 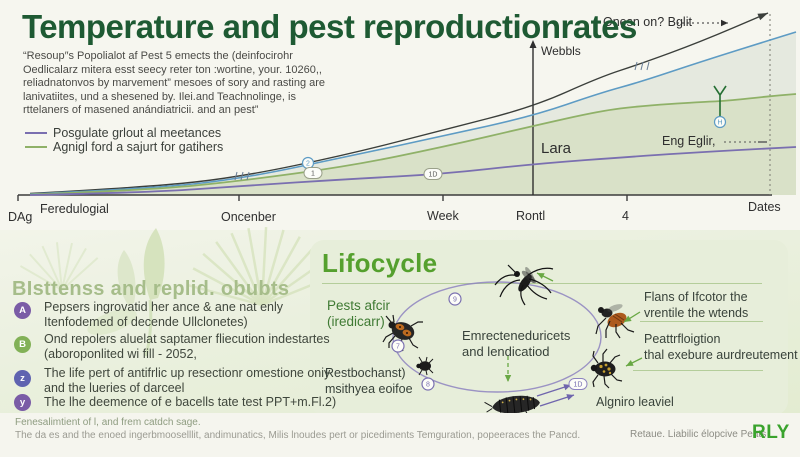 What do you see at coordinates (369, 381) in the screenshot?
I see `lifecycle-label-left: Restbochanst) msithyea eoifoe` at bounding box center [369, 381].